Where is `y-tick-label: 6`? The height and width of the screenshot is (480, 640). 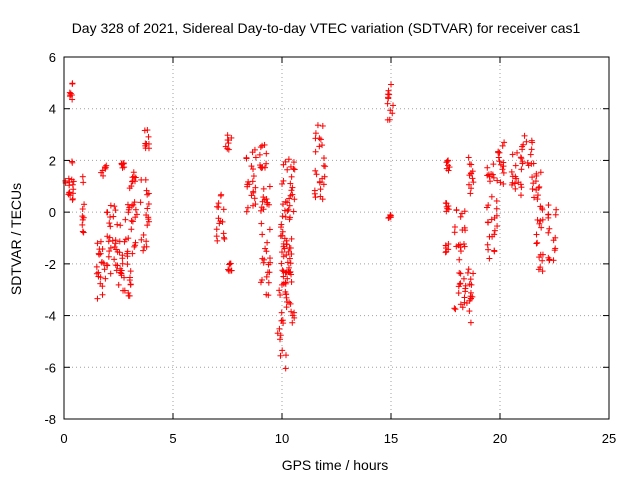
y-tick-label: 6 is located at coordinates (52, 57).